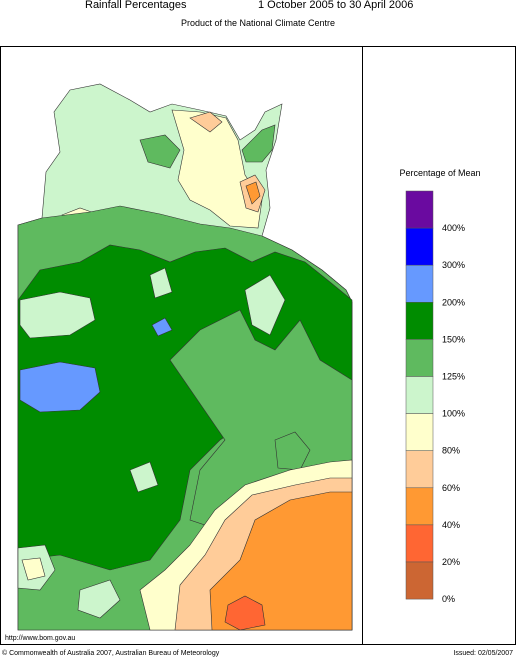 This screenshot has height=658, width=516. What do you see at coordinates (451, 525) in the screenshot?
I see `legend-label: 40%` at bounding box center [451, 525].